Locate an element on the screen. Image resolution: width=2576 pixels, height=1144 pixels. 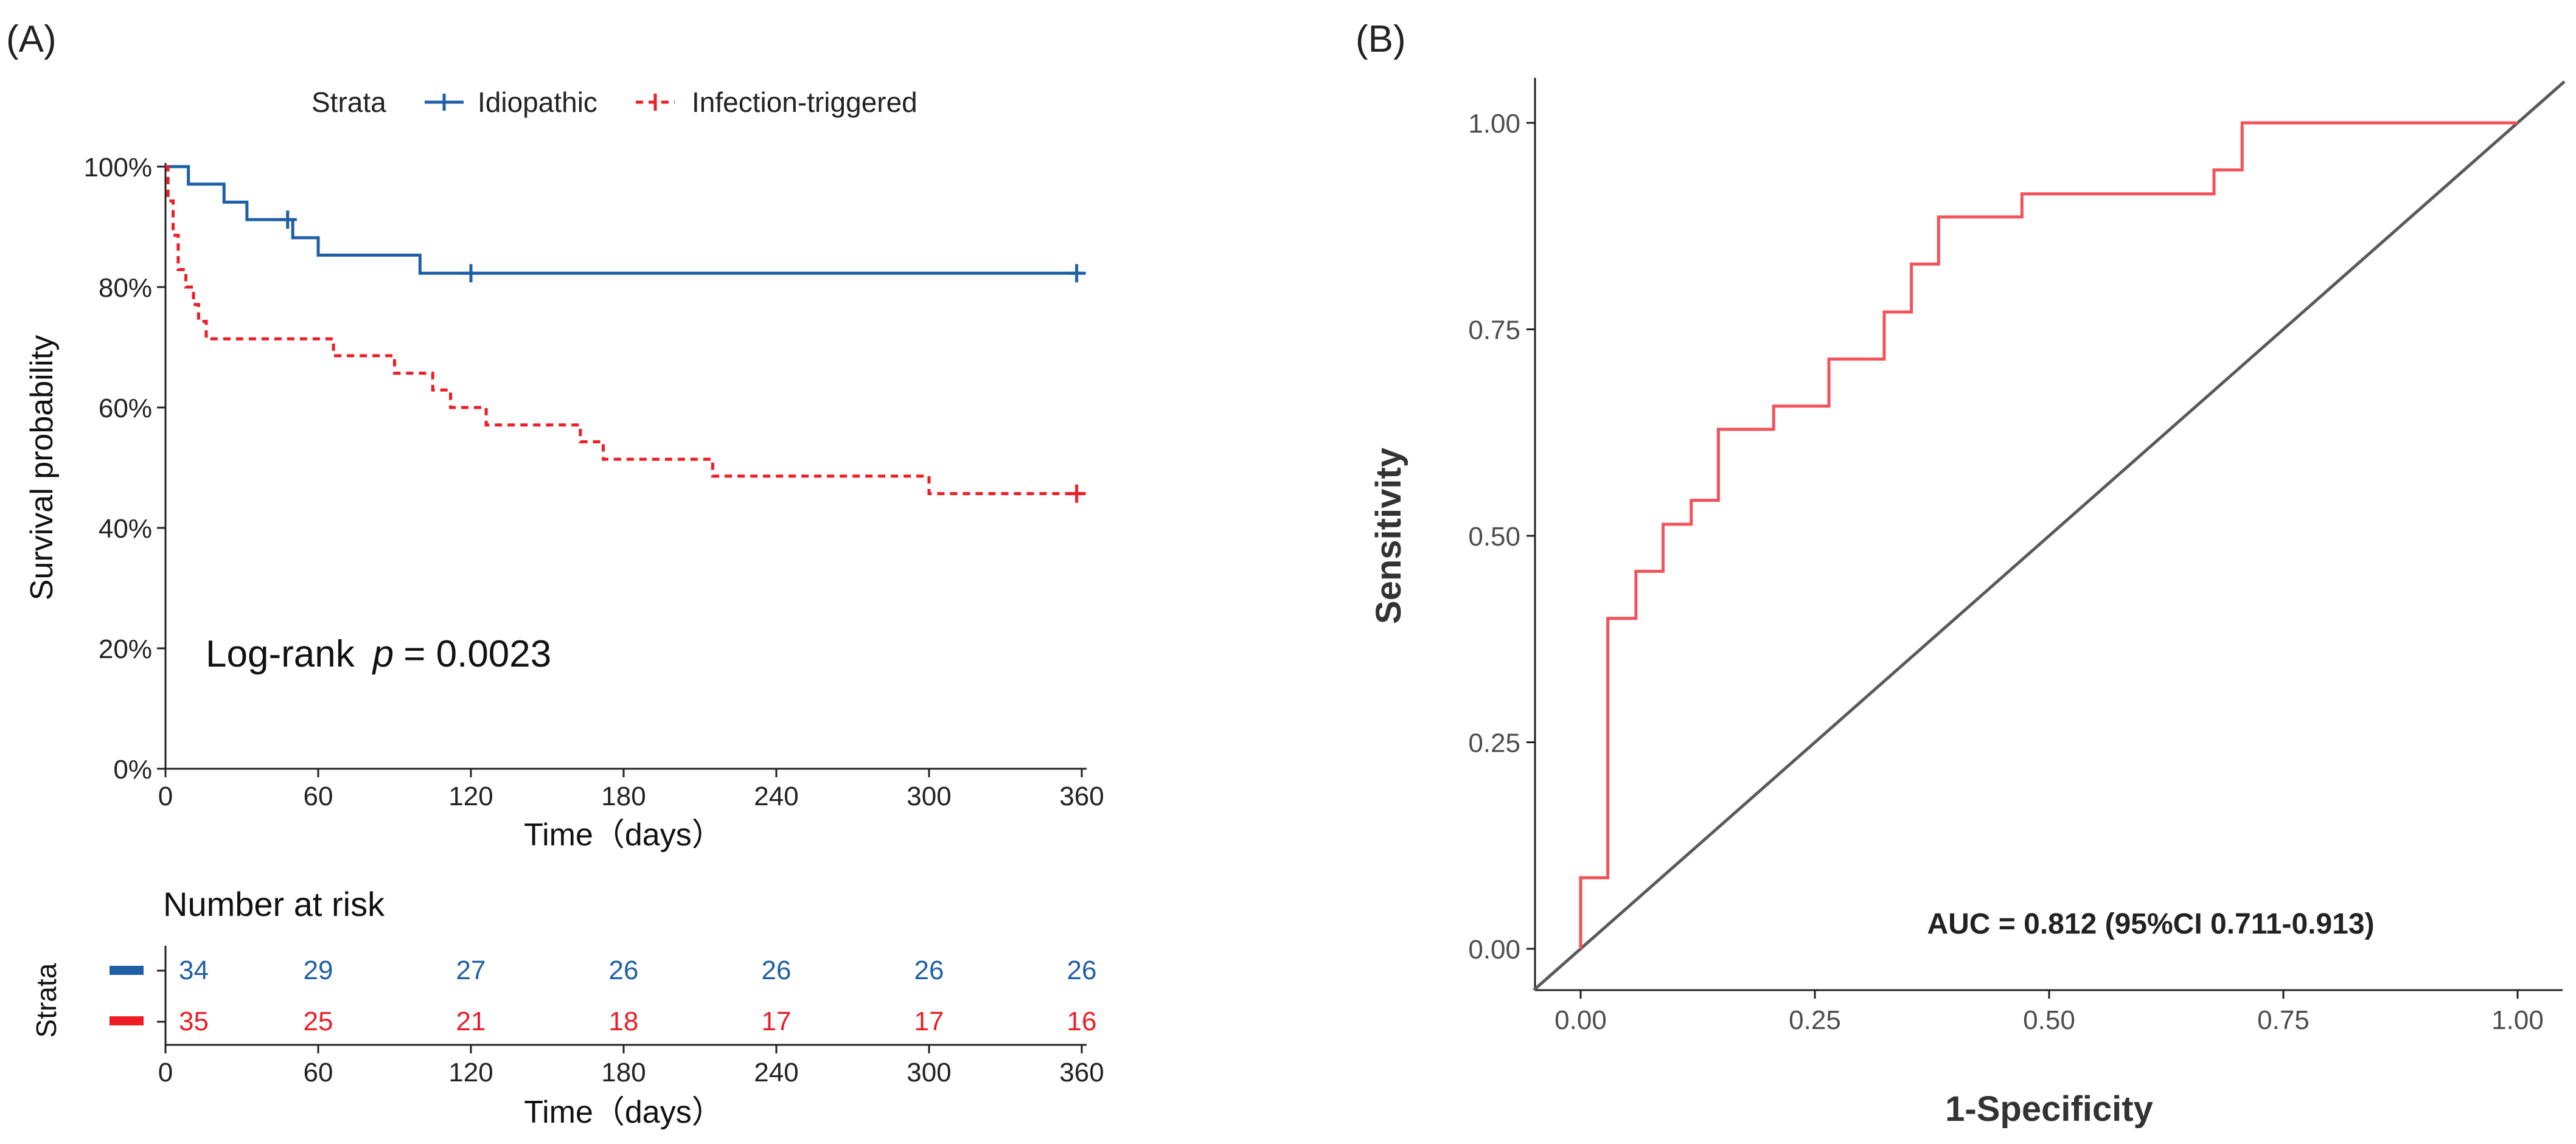
risk-x-axis-label: Time（days） is located at coordinates (623, 1112).